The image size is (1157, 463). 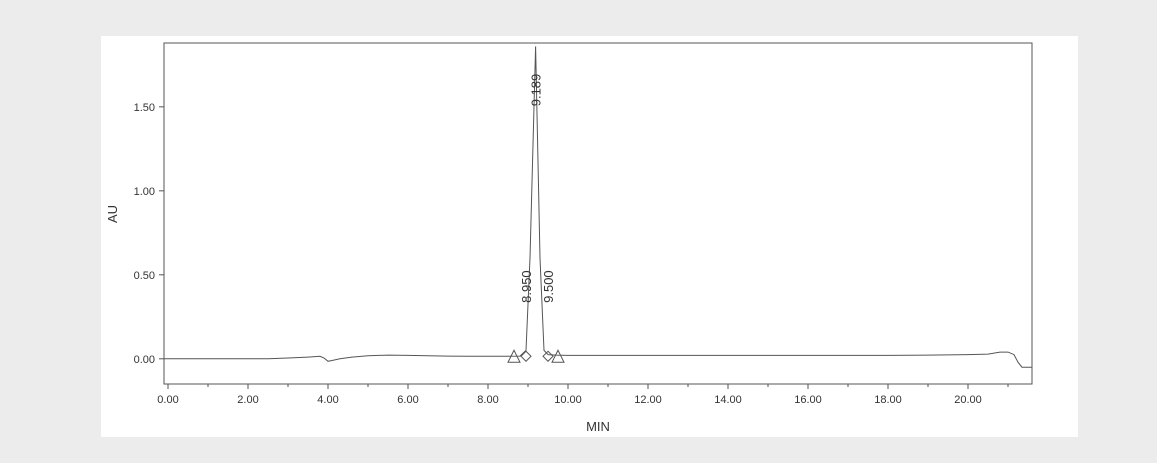 I want to click on x-tick-label: 14.00, so click(x=728, y=400).